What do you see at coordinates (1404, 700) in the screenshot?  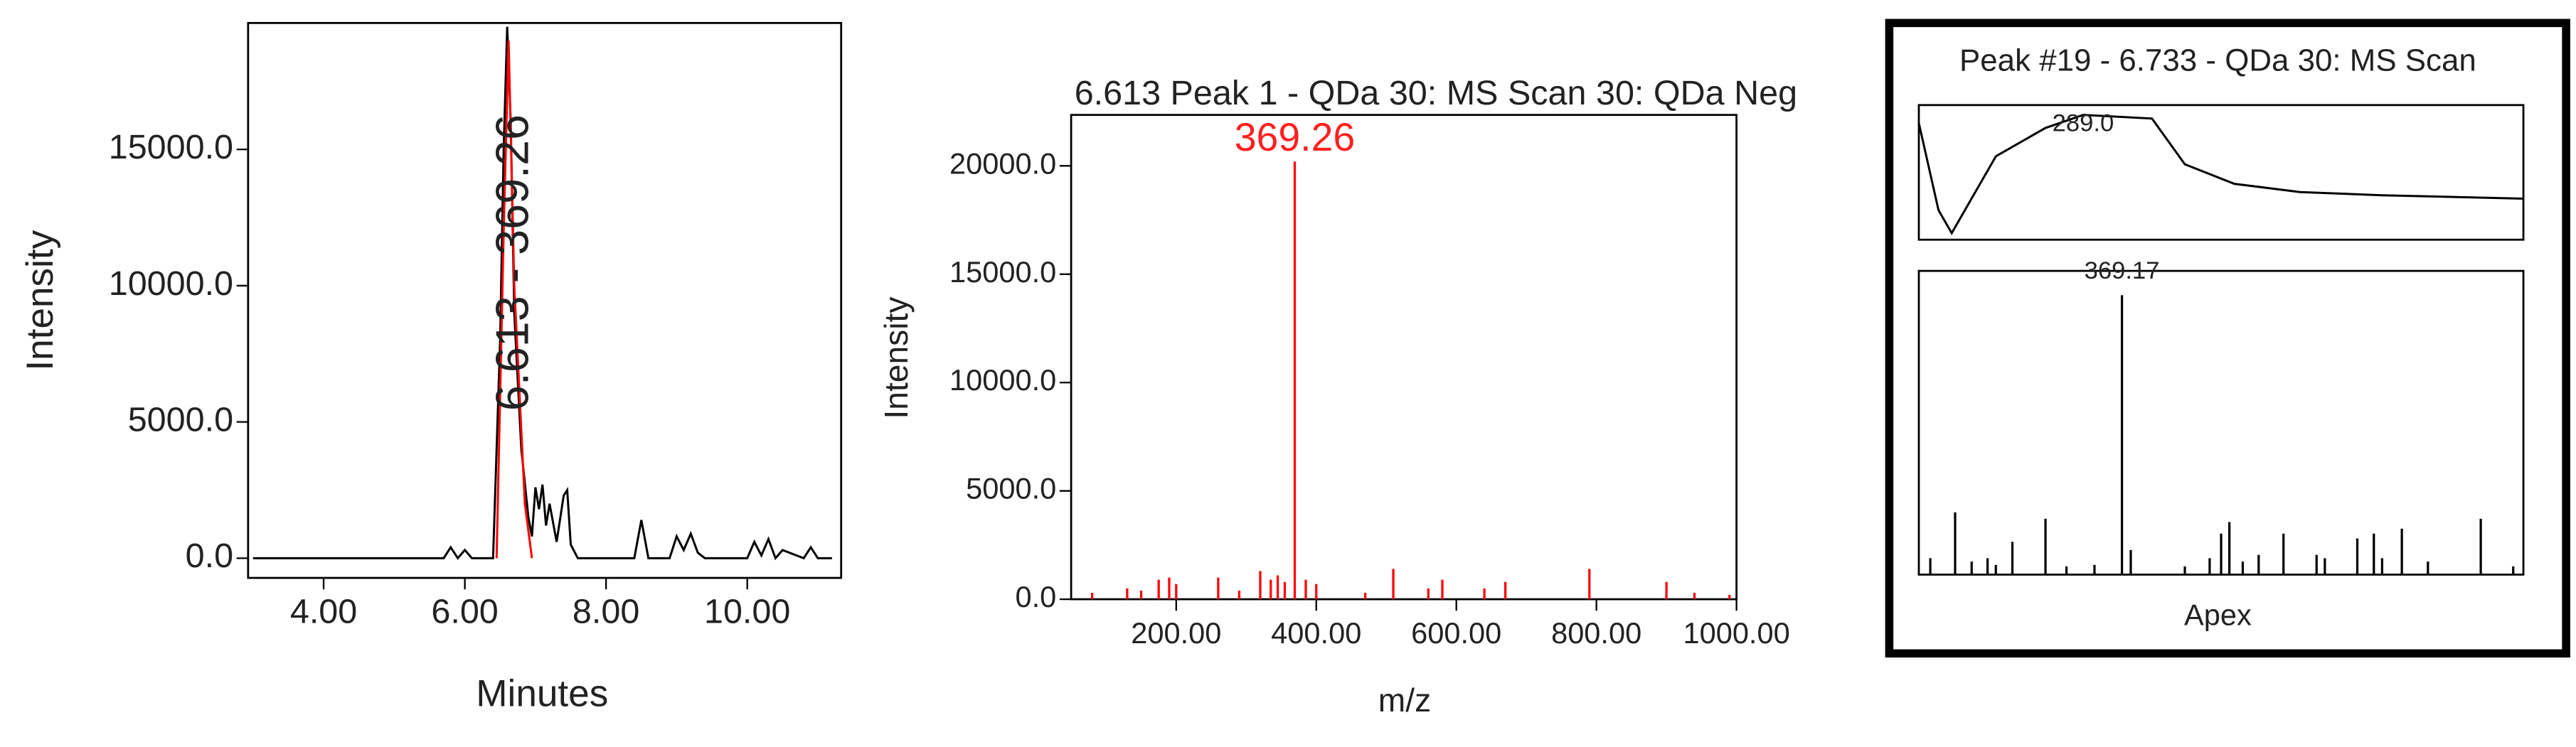 I see `x-axis-label: m/z` at bounding box center [1404, 700].